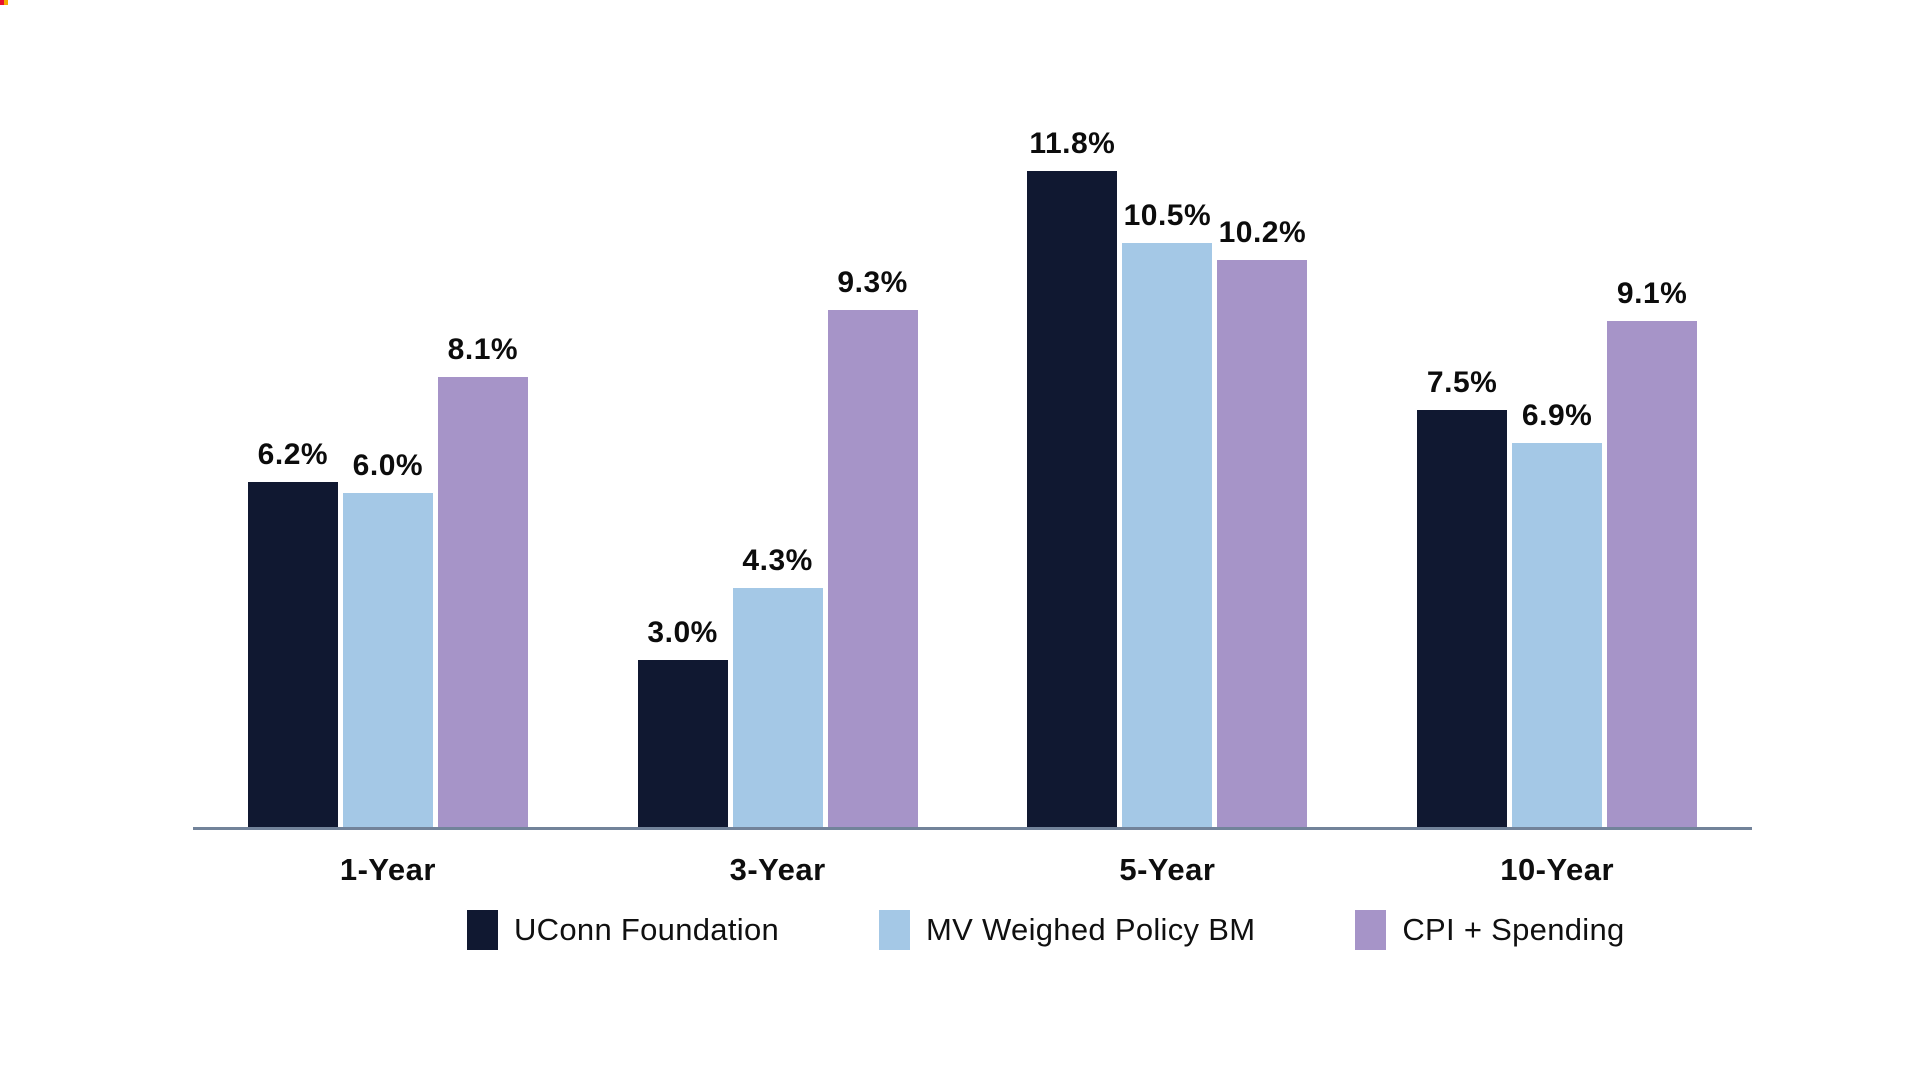  I want to click on bar-group-1-year: 6.2% 6.0% 8.1%, so click(387, 580).